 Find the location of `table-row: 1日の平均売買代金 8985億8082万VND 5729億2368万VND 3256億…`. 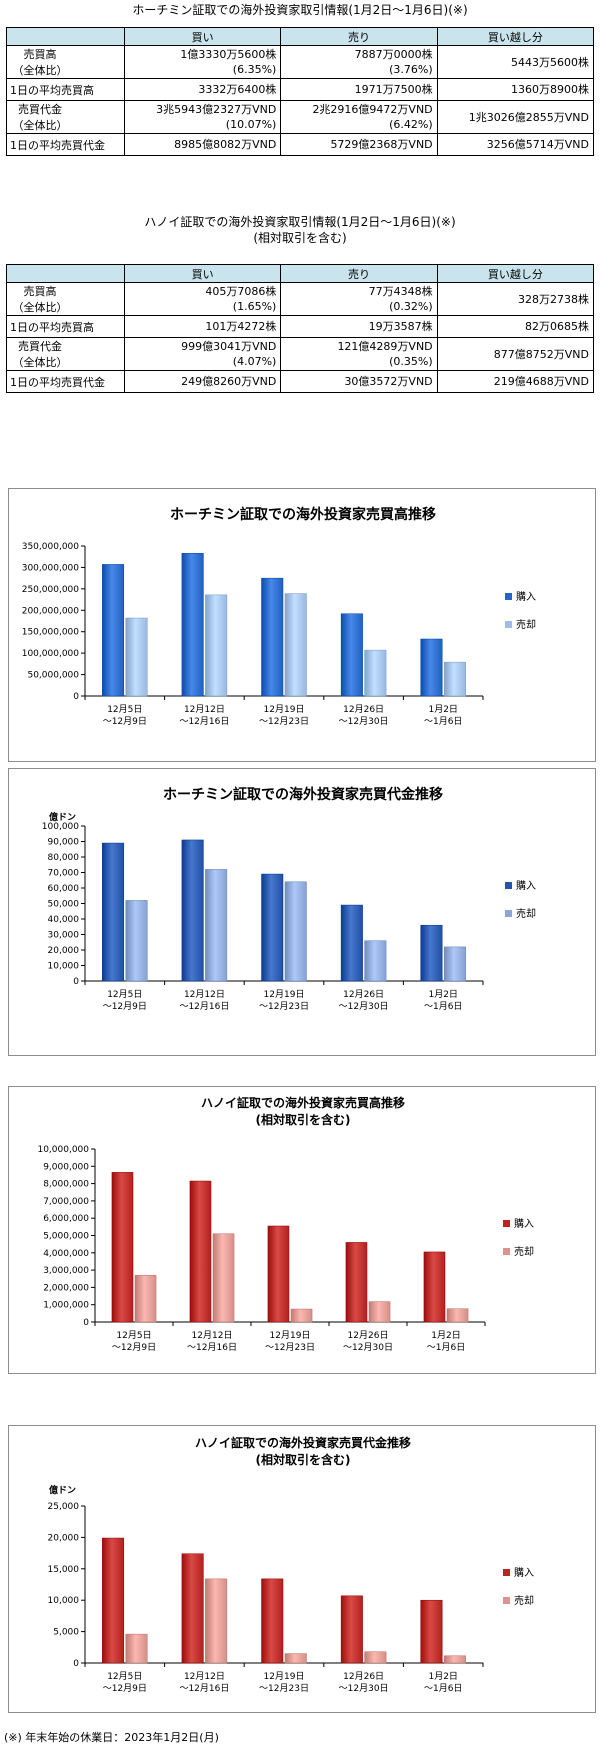

table-row: 1日の平均売買代金 8985億8082万VND 5729億2368万VND 3256億… is located at coordinates (300, 144).